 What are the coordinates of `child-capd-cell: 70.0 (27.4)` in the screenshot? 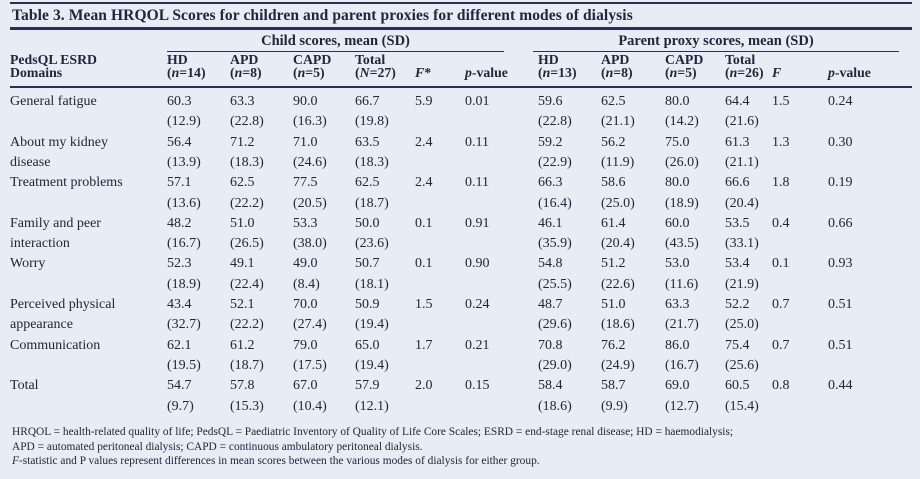 It's located at (310, 315).